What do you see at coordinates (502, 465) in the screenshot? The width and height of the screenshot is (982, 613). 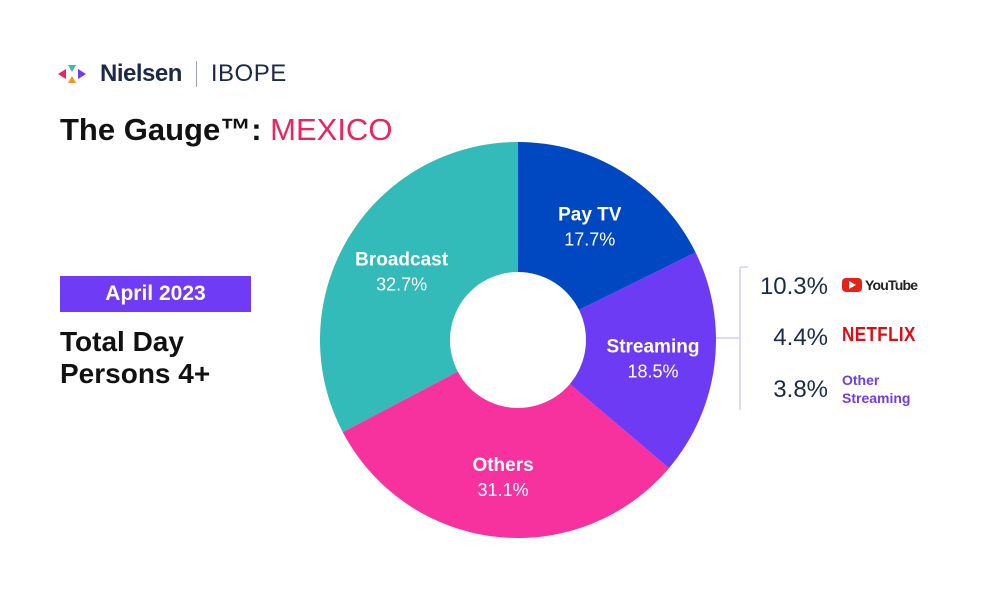 I see `slice-label: Others` at bounding box center [502, 465].